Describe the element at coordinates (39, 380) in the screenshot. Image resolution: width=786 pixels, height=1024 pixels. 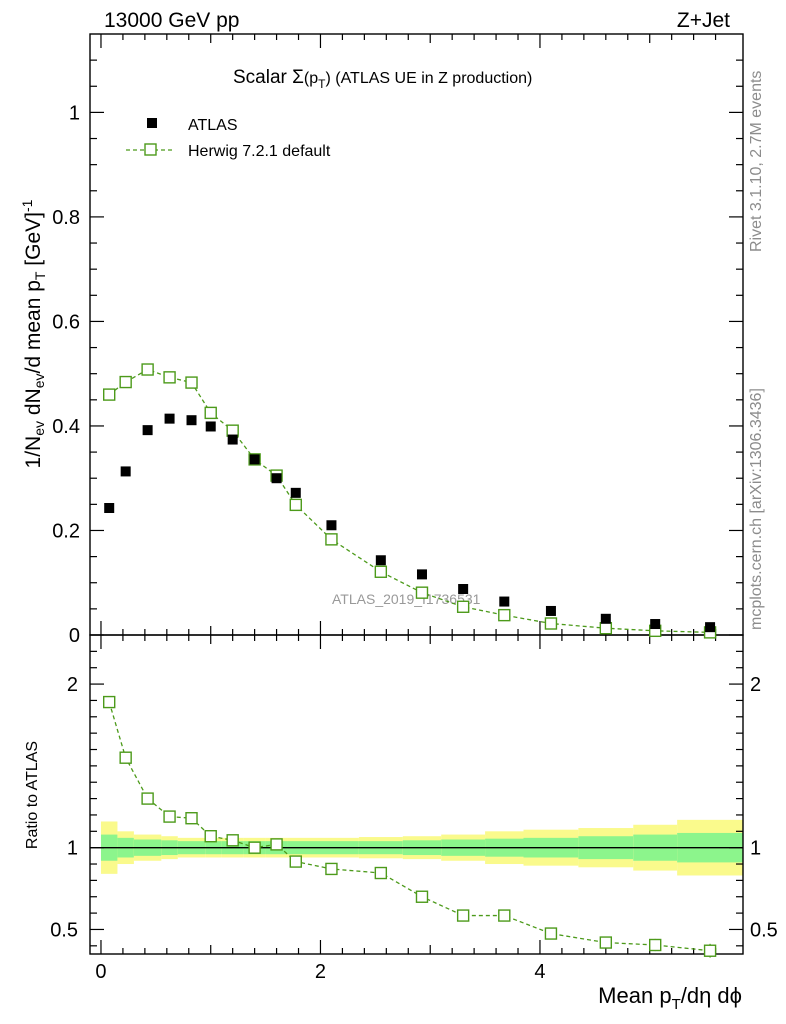
I see `ylabel-b-sub: ev` at that location.